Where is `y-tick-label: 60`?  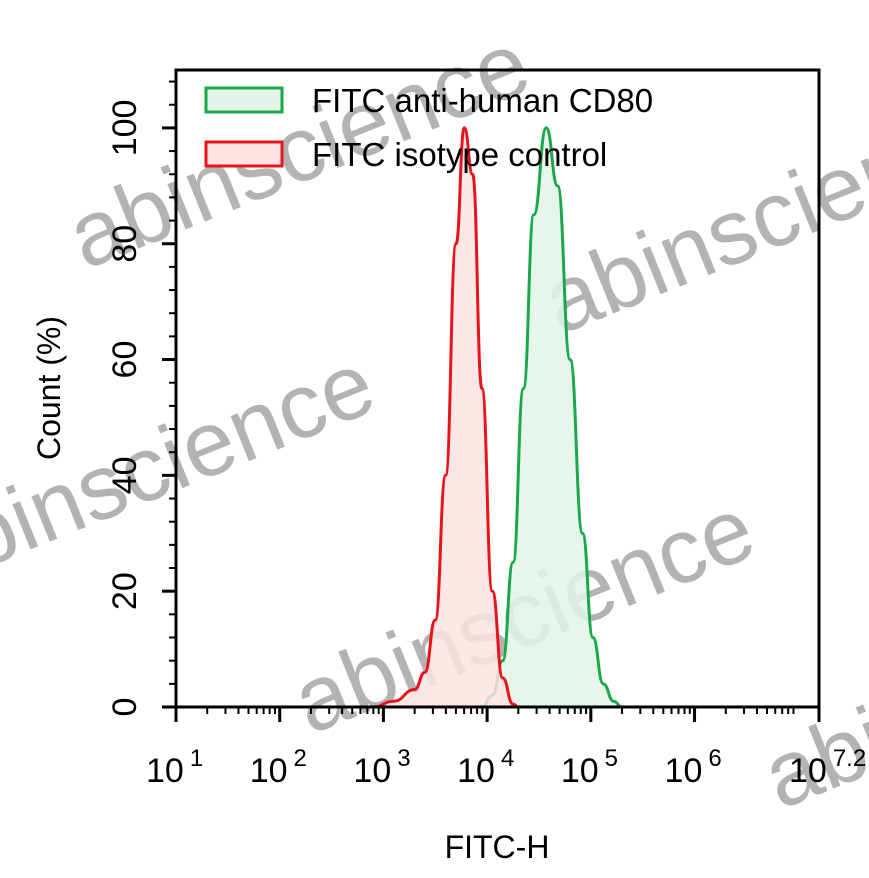
y-tick-label: 60 is located at coordinates (125, 360).